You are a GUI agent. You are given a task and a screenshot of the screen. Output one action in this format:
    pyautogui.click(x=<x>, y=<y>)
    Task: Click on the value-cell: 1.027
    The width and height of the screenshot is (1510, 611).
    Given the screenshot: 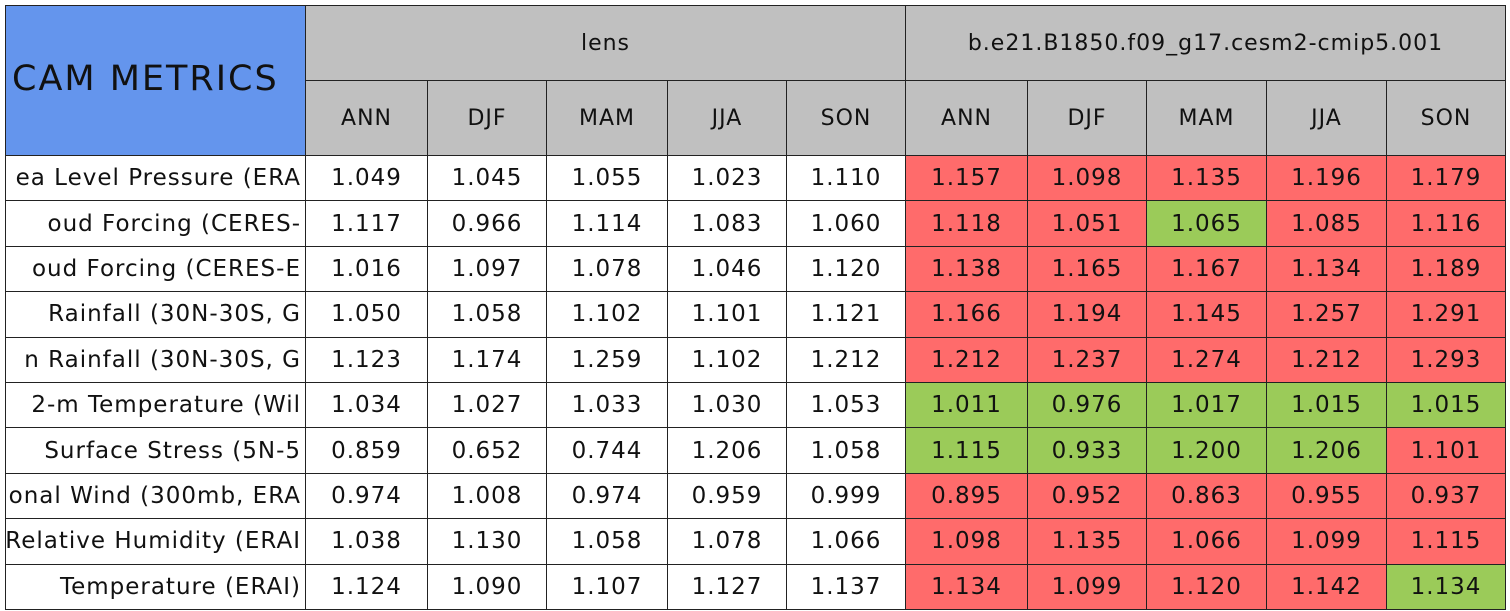 What is the action you would take?
    pyautogui.click(x=487, y=405)
    